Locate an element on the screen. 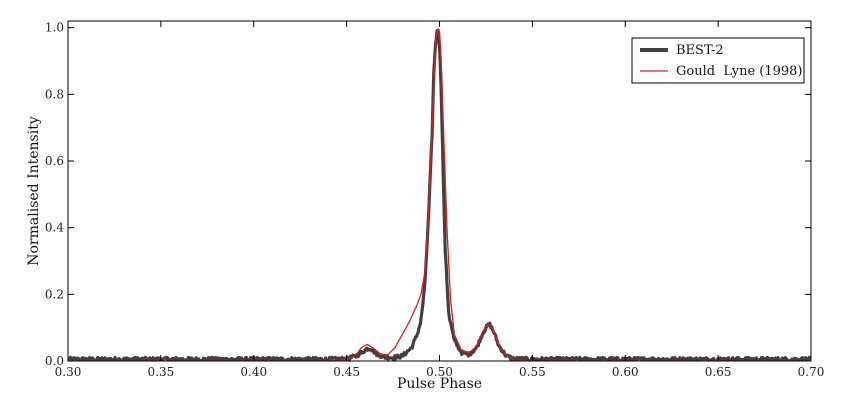 This screenshot has width=850, height=404. x-tick-label-2: 0.40 is located at coordinates (253, 372).